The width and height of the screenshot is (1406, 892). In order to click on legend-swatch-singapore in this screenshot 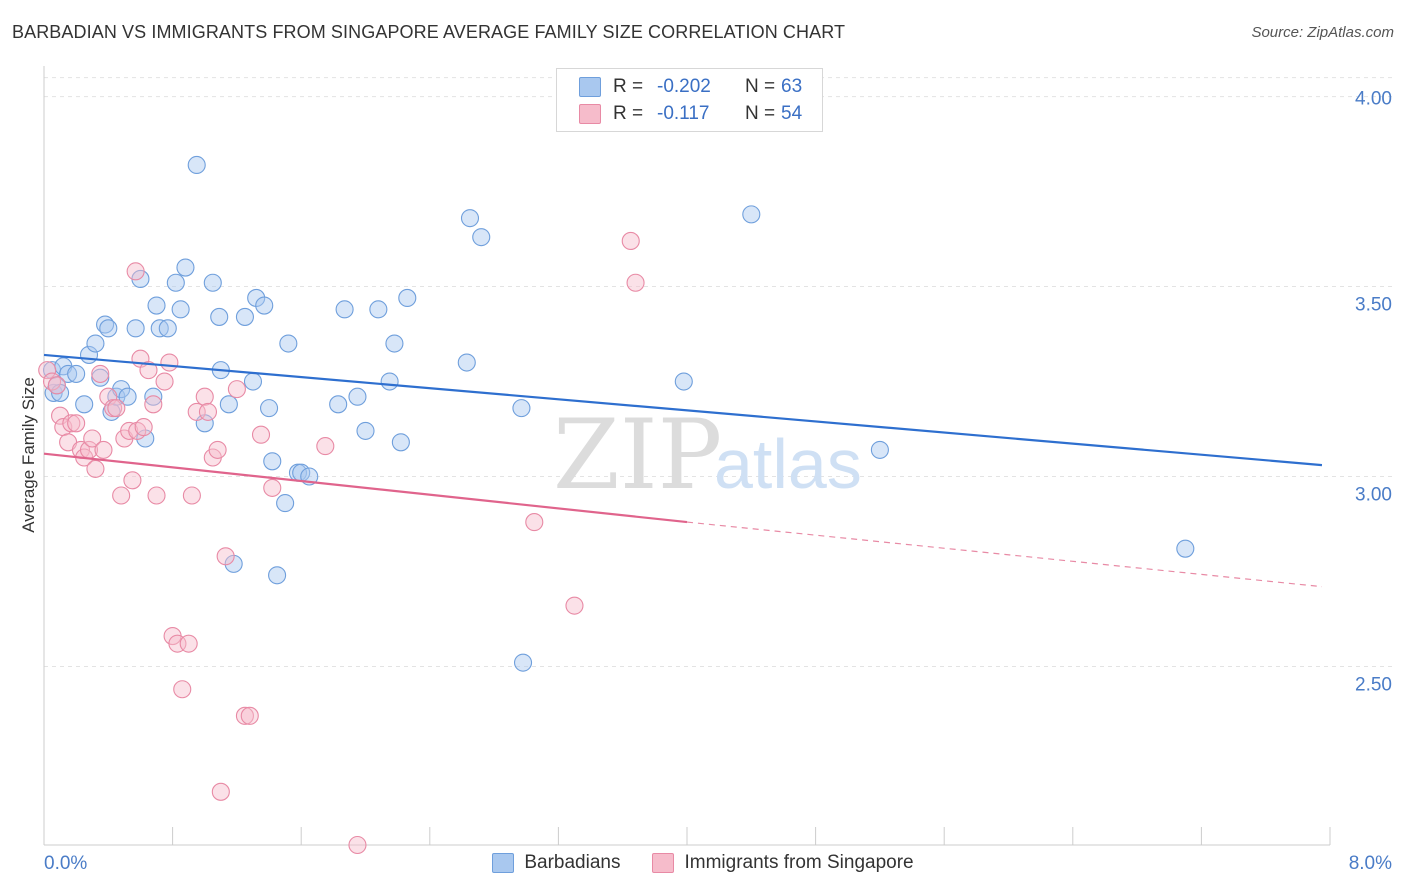, I will do `click(590, 114)`.